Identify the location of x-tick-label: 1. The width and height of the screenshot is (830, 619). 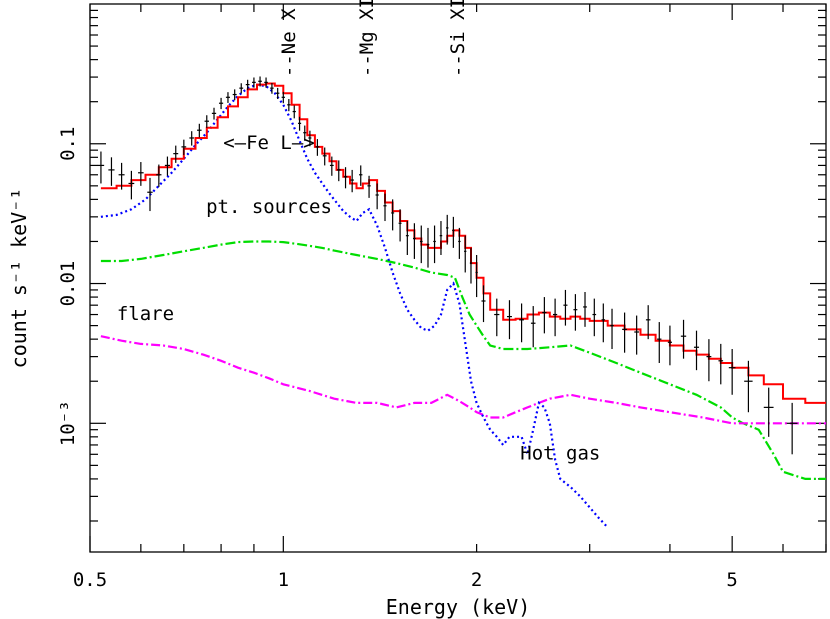
(283, 580).